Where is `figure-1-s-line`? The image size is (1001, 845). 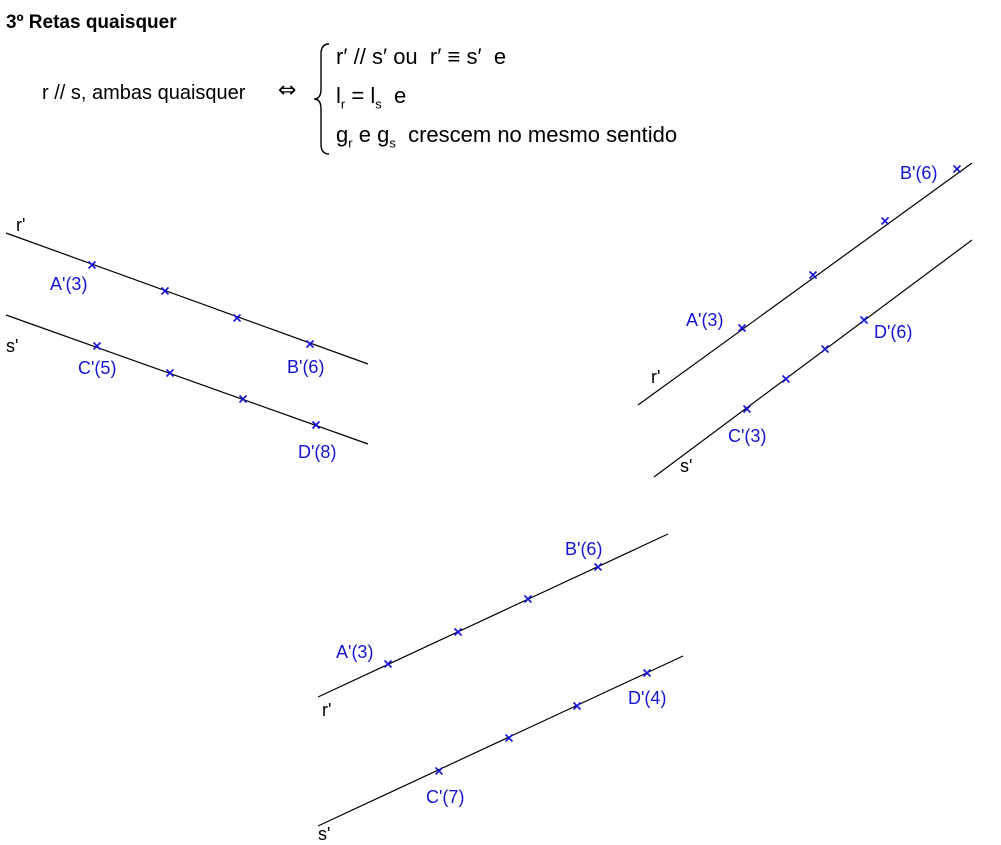
figure-1-s-line is located at coordinates (187, 379).